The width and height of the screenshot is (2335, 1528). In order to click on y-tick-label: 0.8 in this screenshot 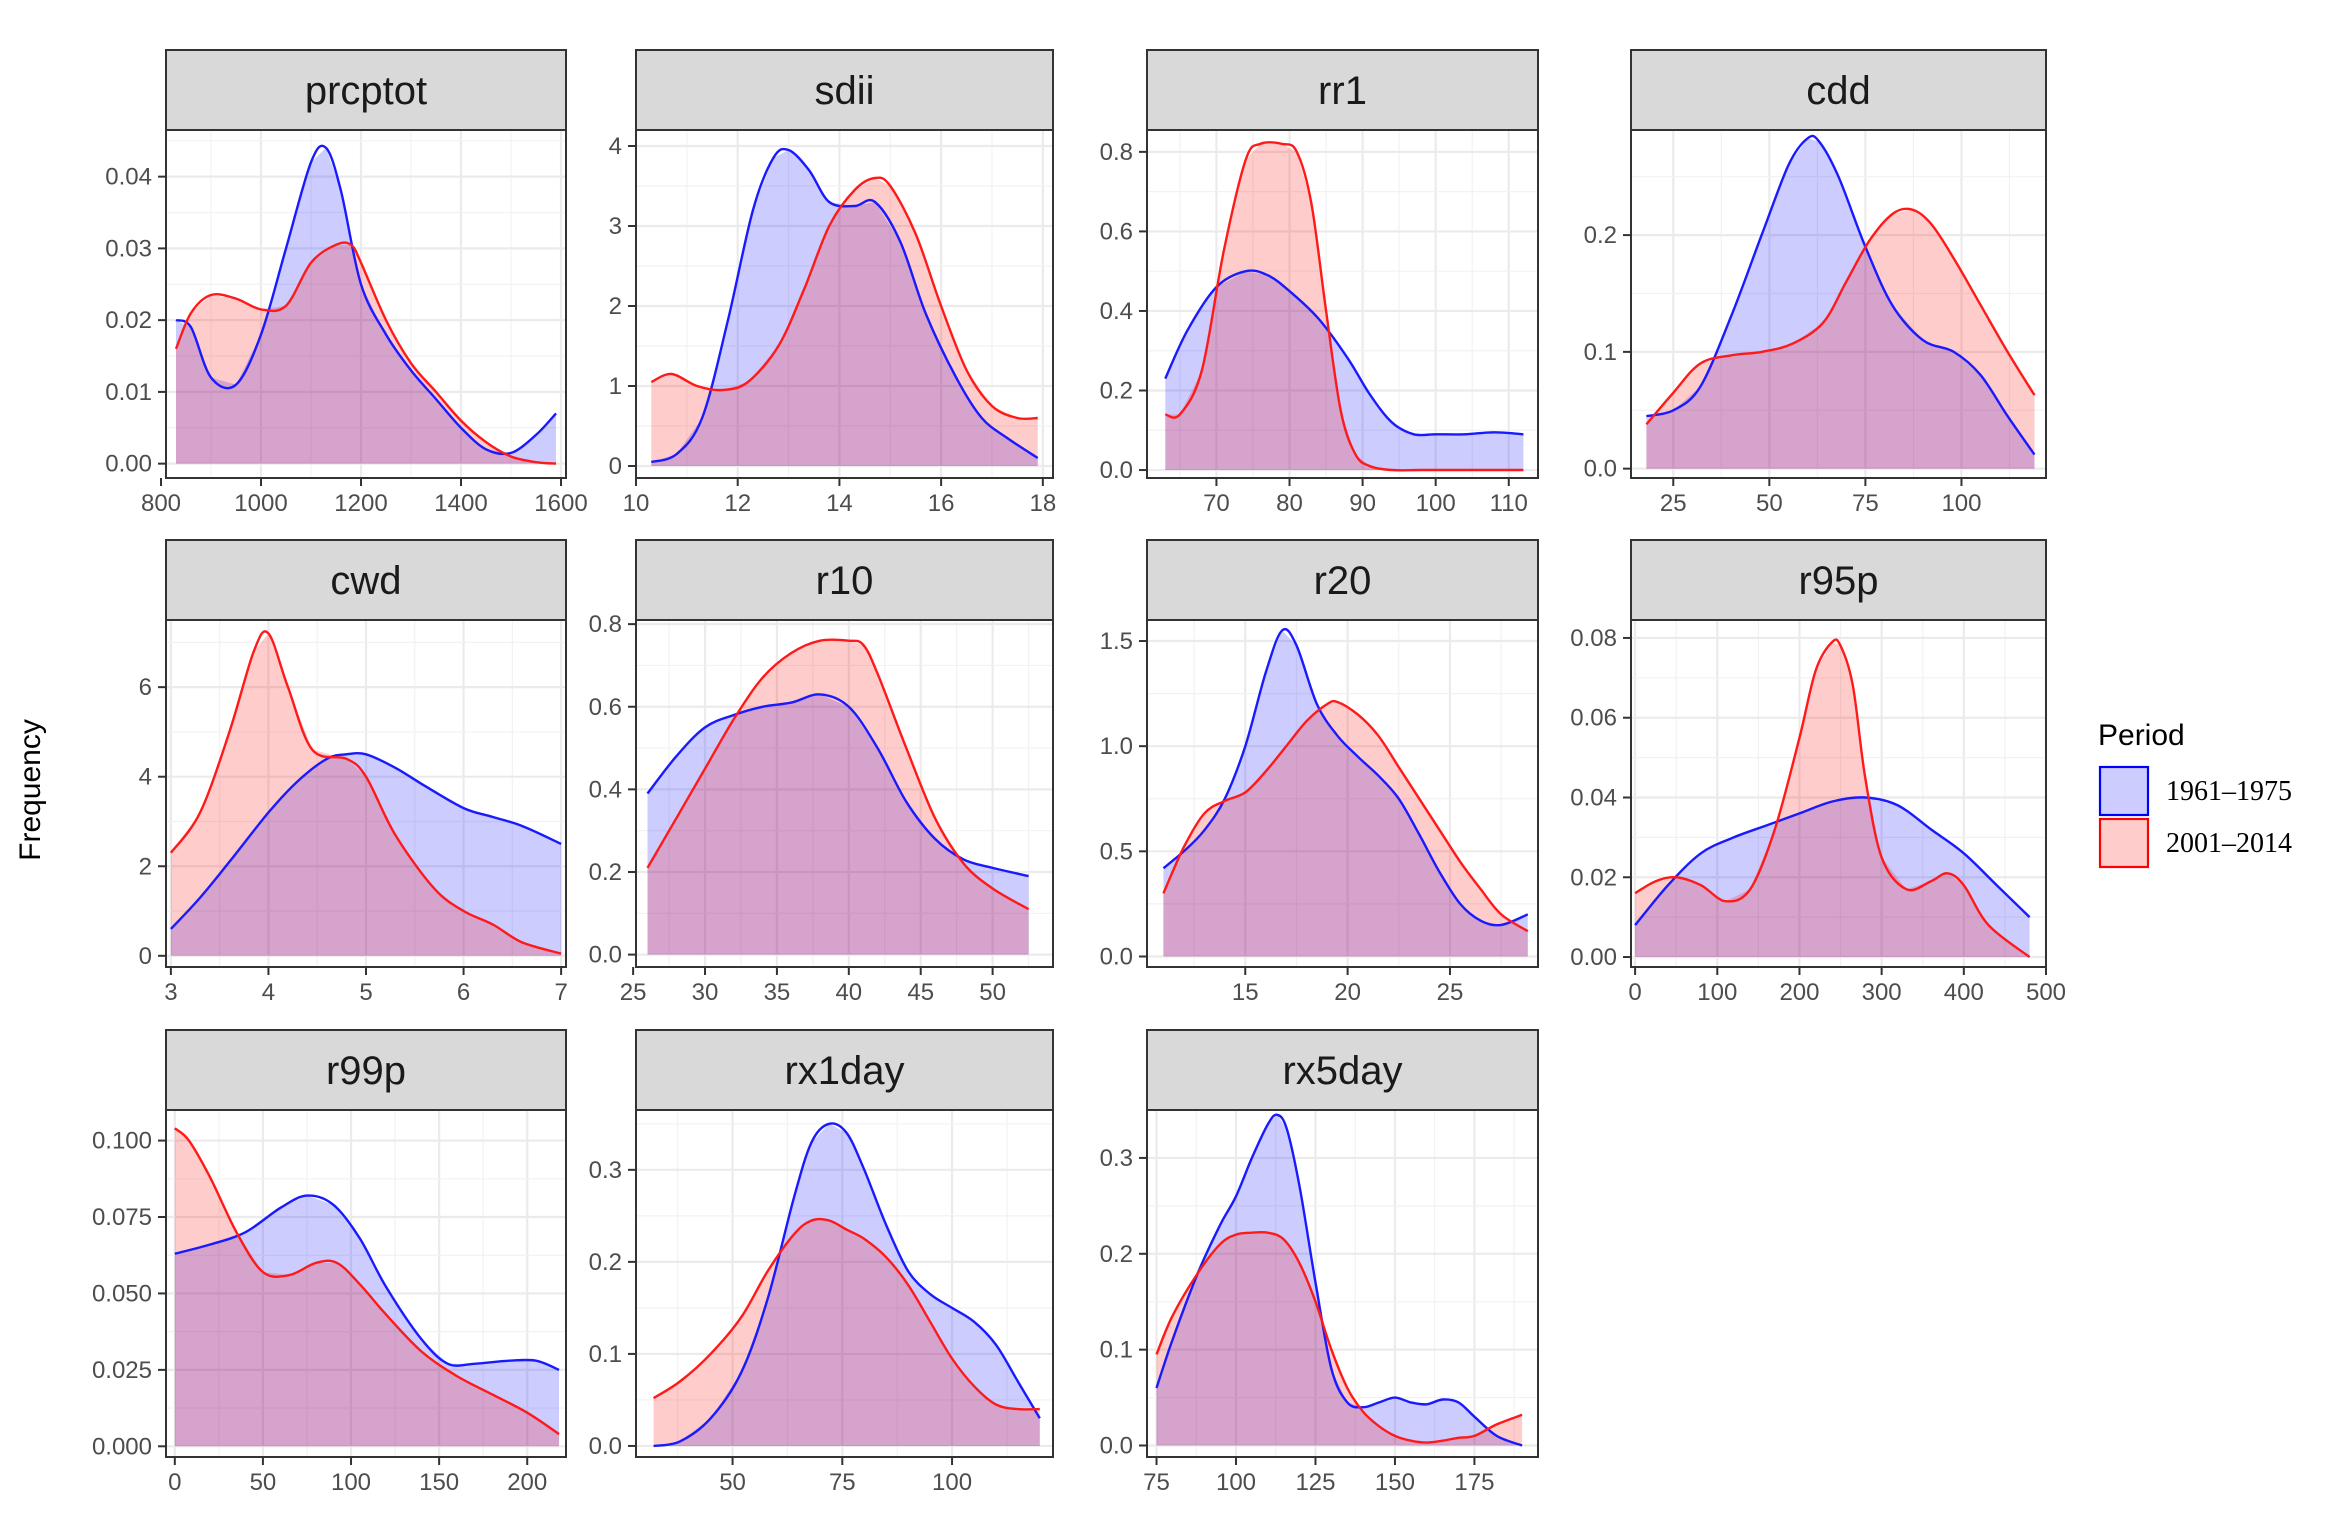, I will do `click(605, 624)`.